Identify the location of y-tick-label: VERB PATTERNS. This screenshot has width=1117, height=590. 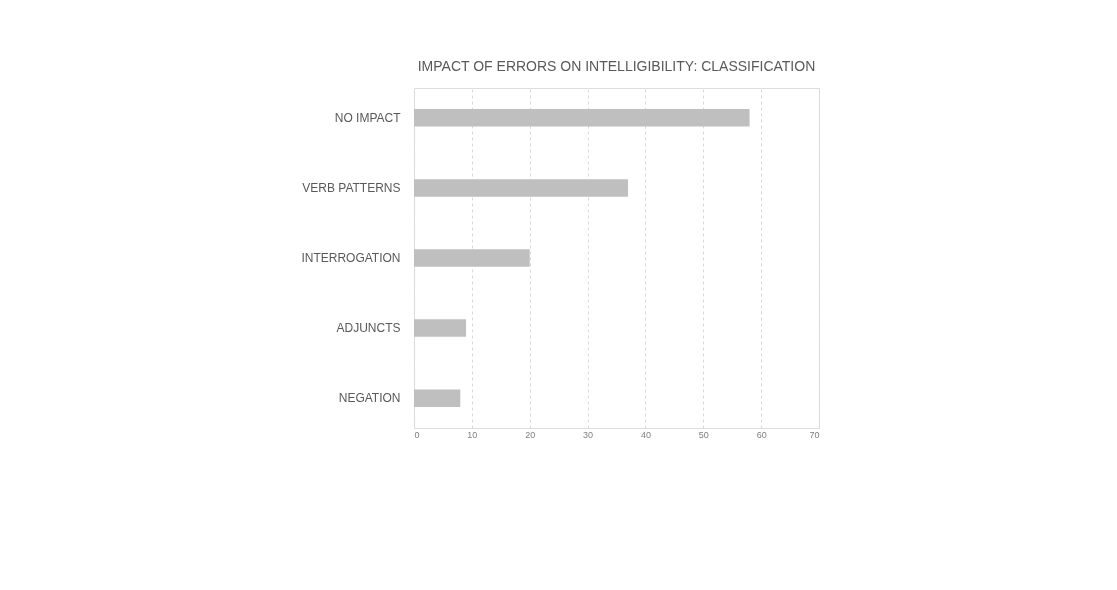
(351, 187).